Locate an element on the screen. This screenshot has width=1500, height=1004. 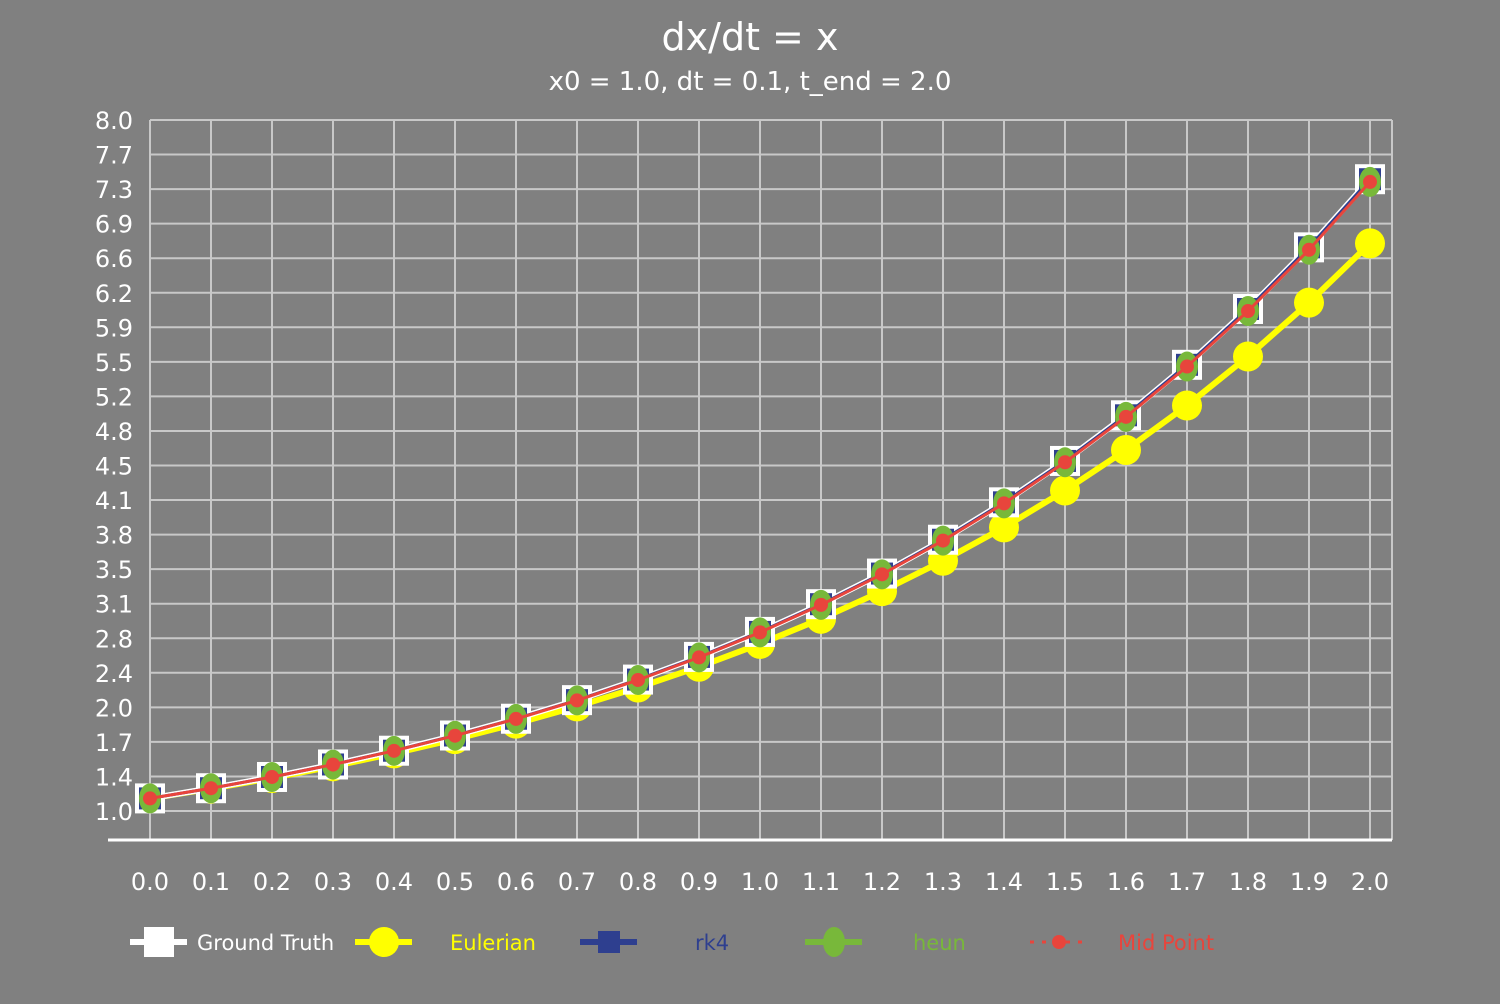
x-tick-label: 1.9 is located at coordinates (1309, 882).